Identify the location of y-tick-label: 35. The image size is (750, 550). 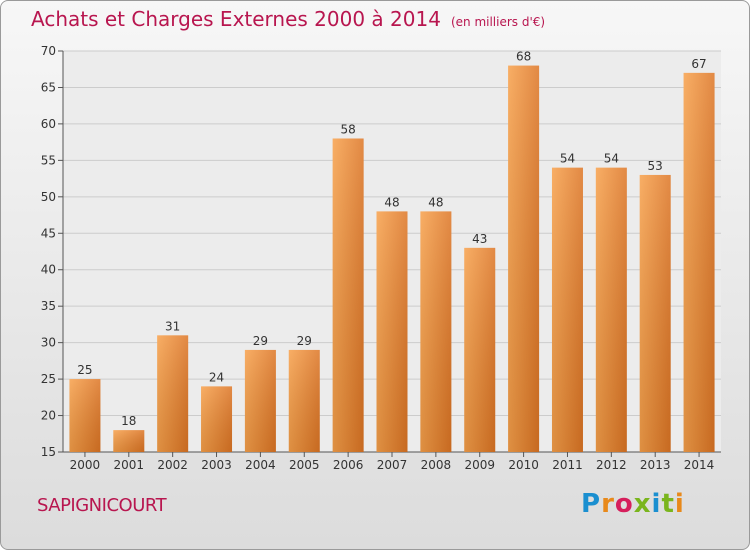
(48, 306).